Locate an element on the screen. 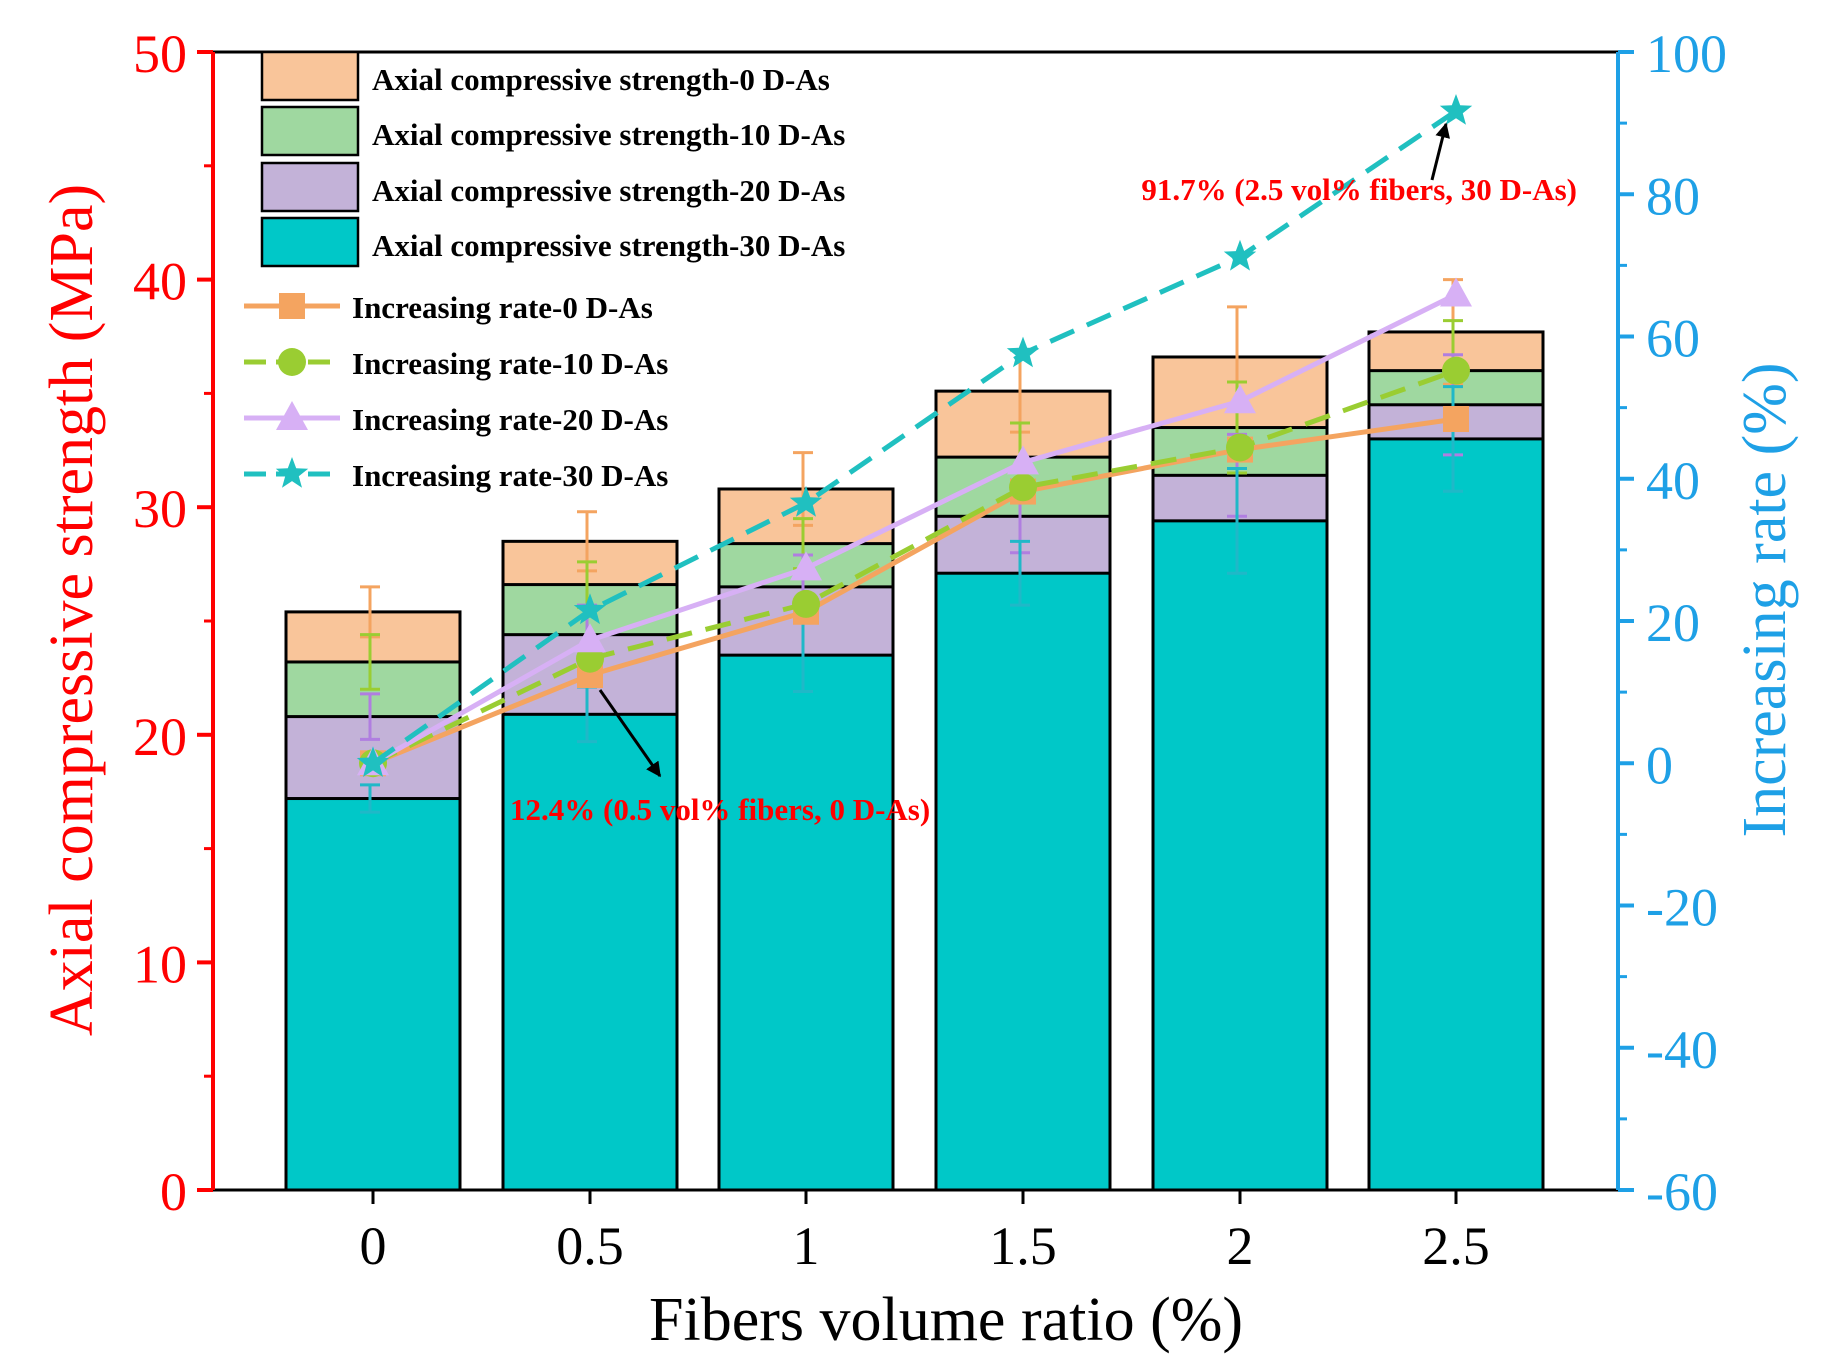 This screenshot has width=1822, height=1370. left-tick-label: 30 is located at coordinates (160, 509).